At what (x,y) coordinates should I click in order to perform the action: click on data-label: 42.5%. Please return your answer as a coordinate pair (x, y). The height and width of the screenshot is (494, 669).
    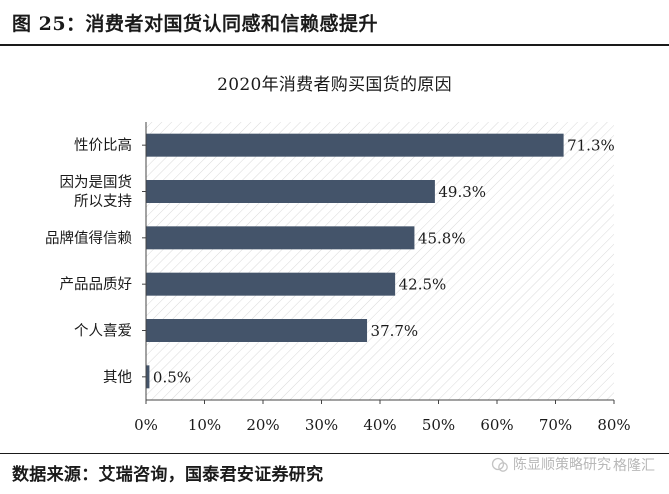
    Looking at the image, I should click on (423, 285).